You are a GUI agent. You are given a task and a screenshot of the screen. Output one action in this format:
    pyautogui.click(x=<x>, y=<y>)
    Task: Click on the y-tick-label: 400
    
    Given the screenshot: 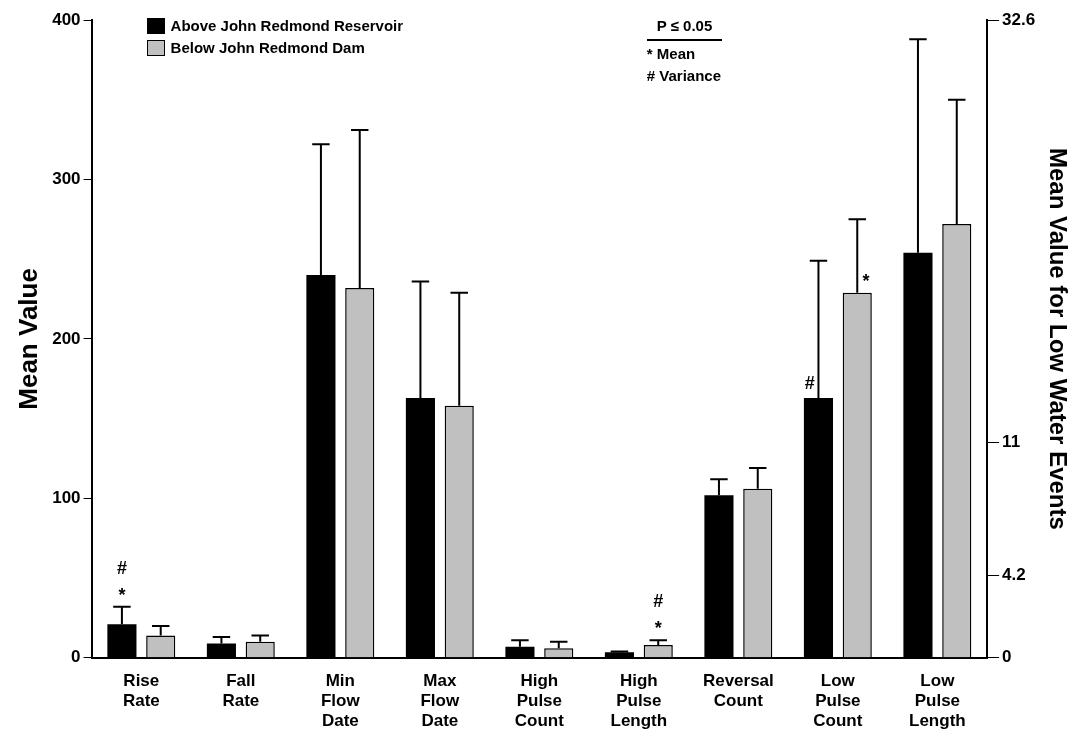 What is the action you would take?
    pyautogui.click(x=66, y=19)
    